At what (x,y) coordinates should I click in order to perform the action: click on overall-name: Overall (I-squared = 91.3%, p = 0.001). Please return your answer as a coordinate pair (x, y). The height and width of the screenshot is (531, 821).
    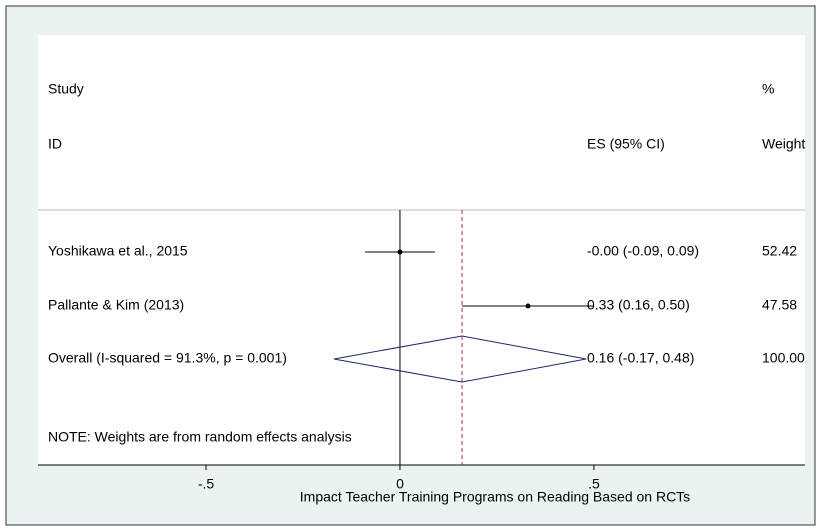
    Looking at the image, I should click on (167, 358).